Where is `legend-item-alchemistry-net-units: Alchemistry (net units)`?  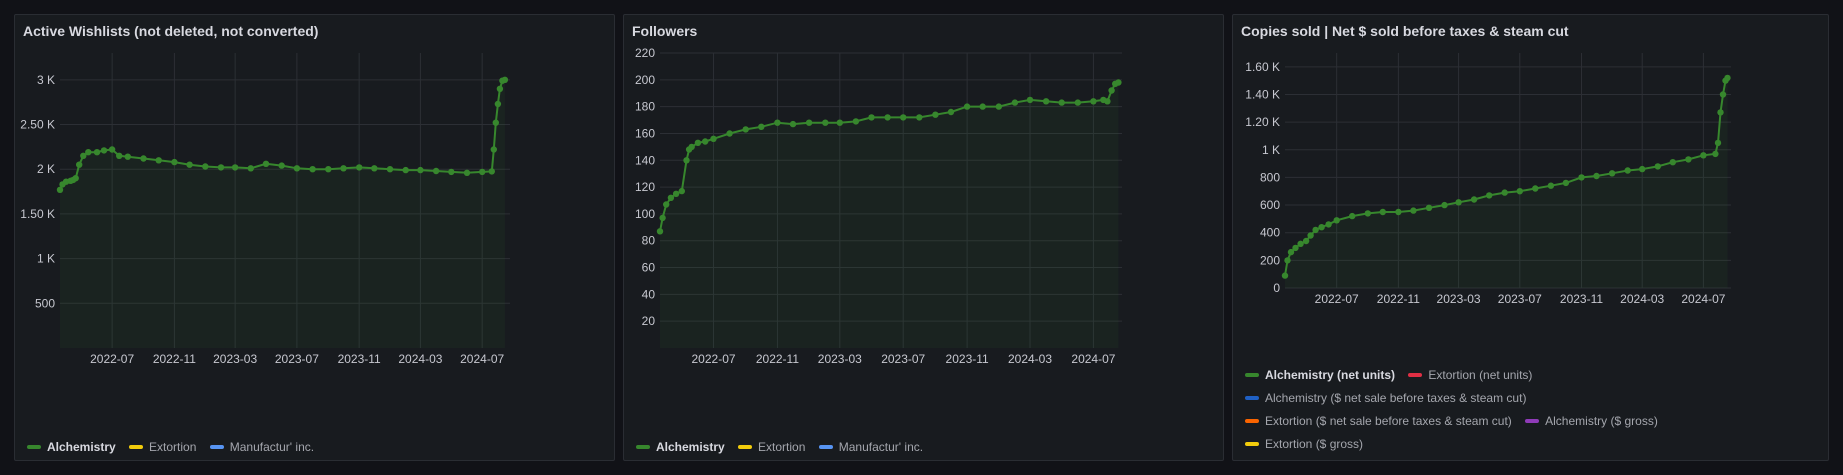
legend-item-alchemistry-net-units: Alchemistry (net units) is located at coordinates (1320, 375).